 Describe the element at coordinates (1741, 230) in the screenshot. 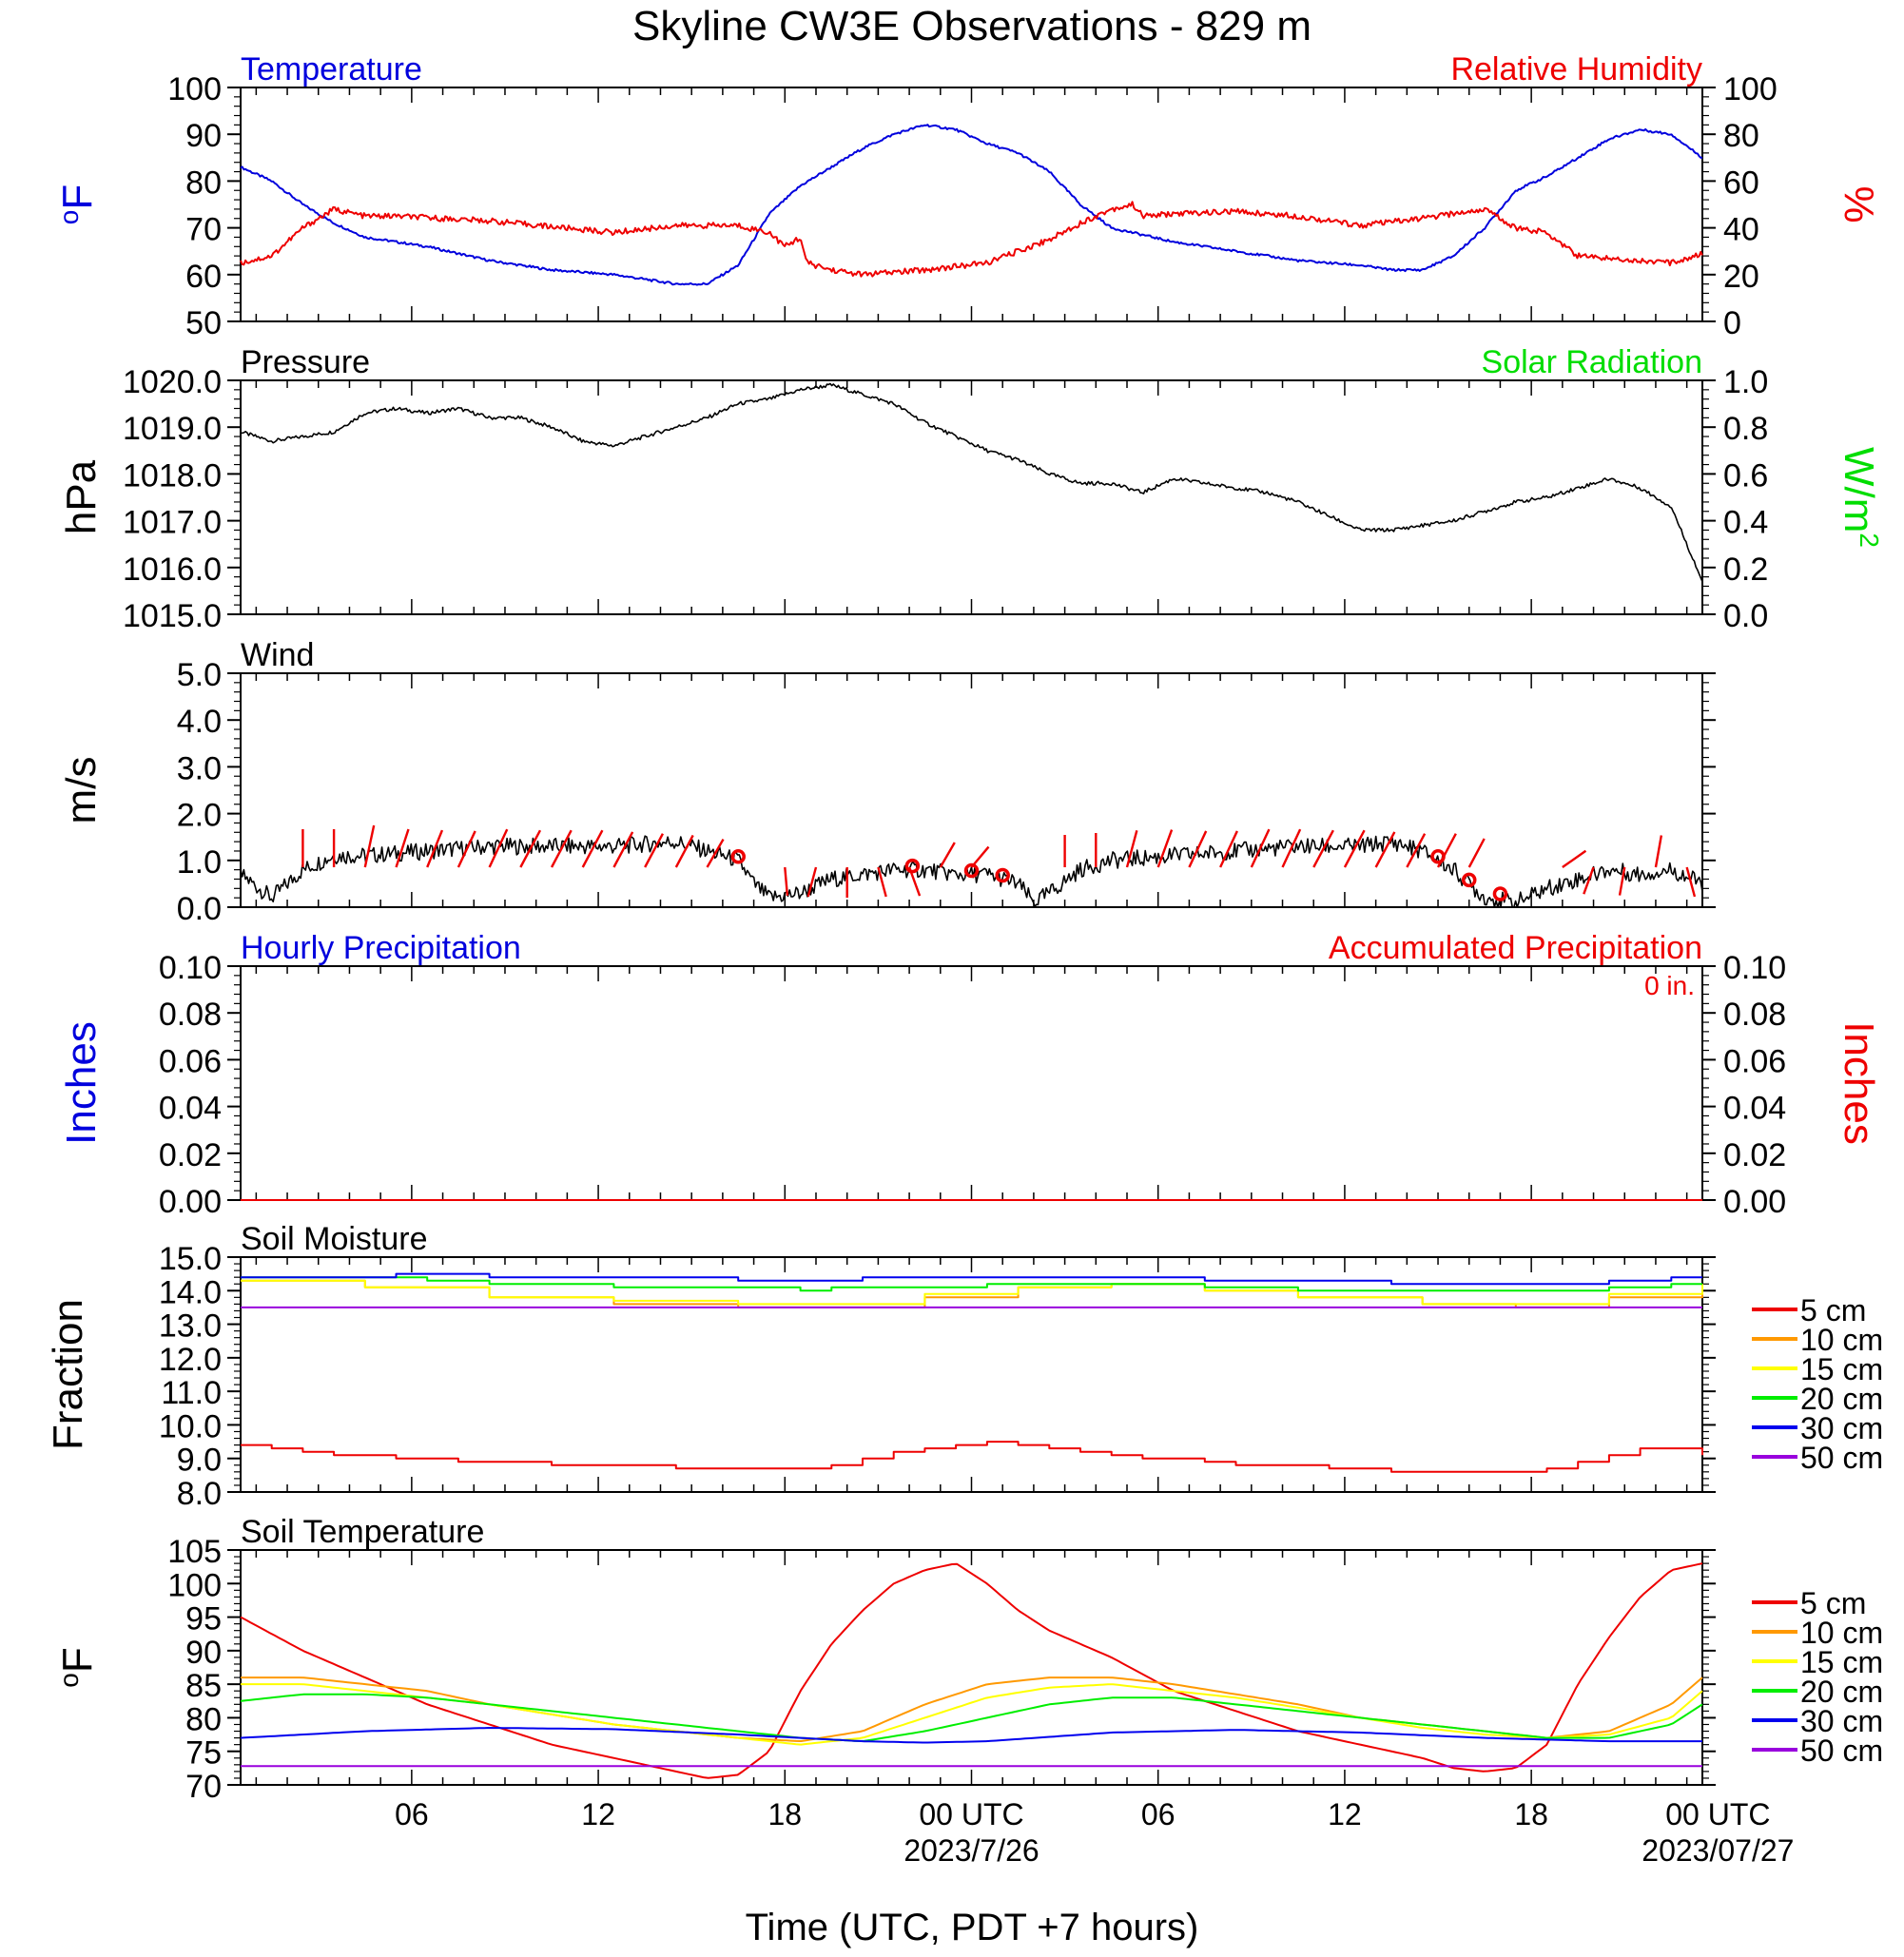

I see `y-tick-label-right: 40` at that location.